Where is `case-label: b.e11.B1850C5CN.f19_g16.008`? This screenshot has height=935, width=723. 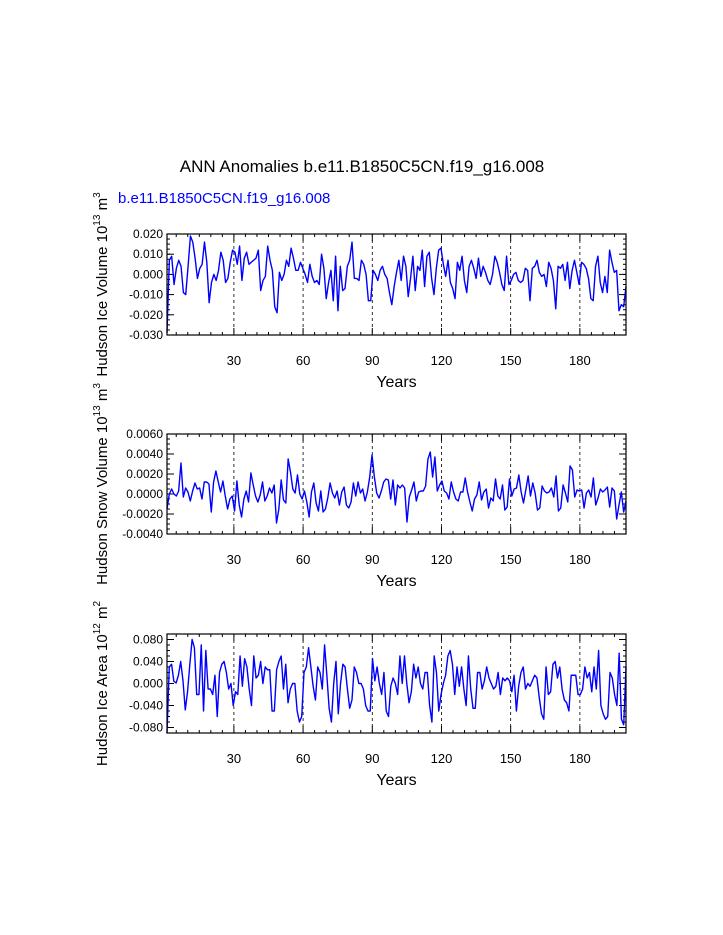 case-label: b.e11.B1850C5CN.f19_g16.008 is located at coordinates (224, 198).